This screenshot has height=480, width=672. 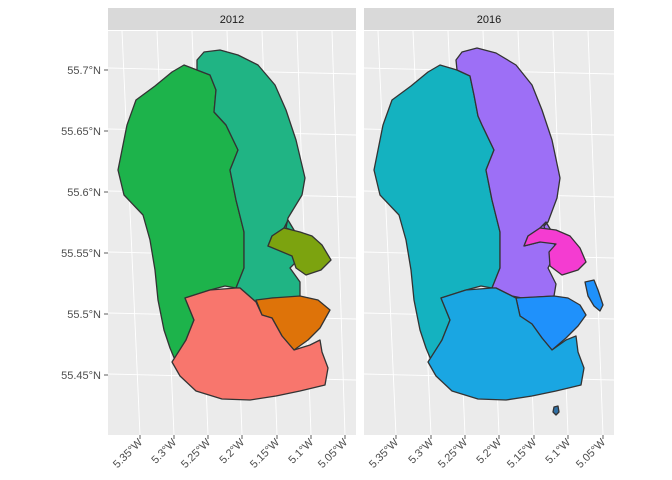 I want to click on region-2016-islet-east, so click(x=594, y=295).